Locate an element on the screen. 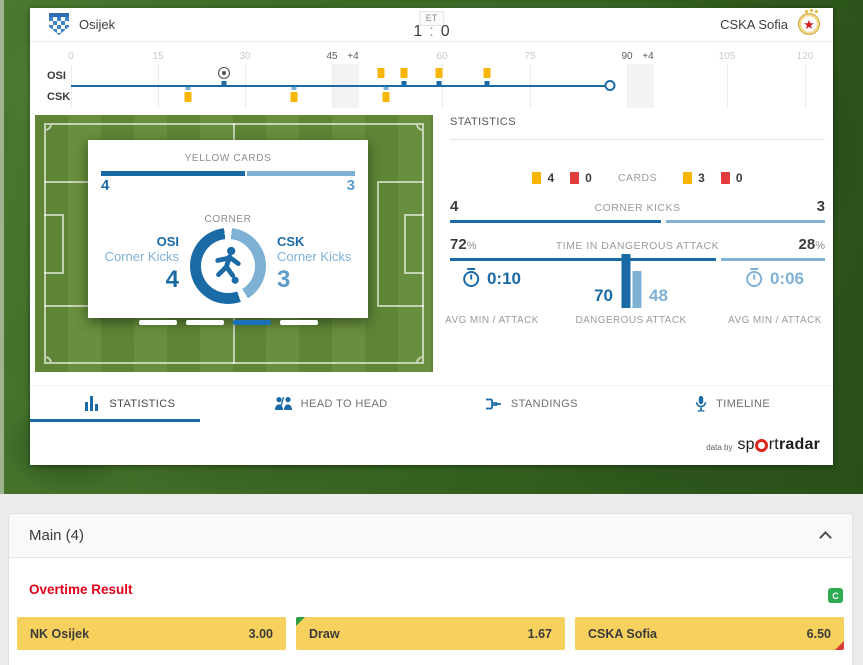 The height and width of the screenshot is (665, 863). scoreboard-header: Osijek ET 1:0 ★ CSKA Sofia is located at coordinates (431, 25).